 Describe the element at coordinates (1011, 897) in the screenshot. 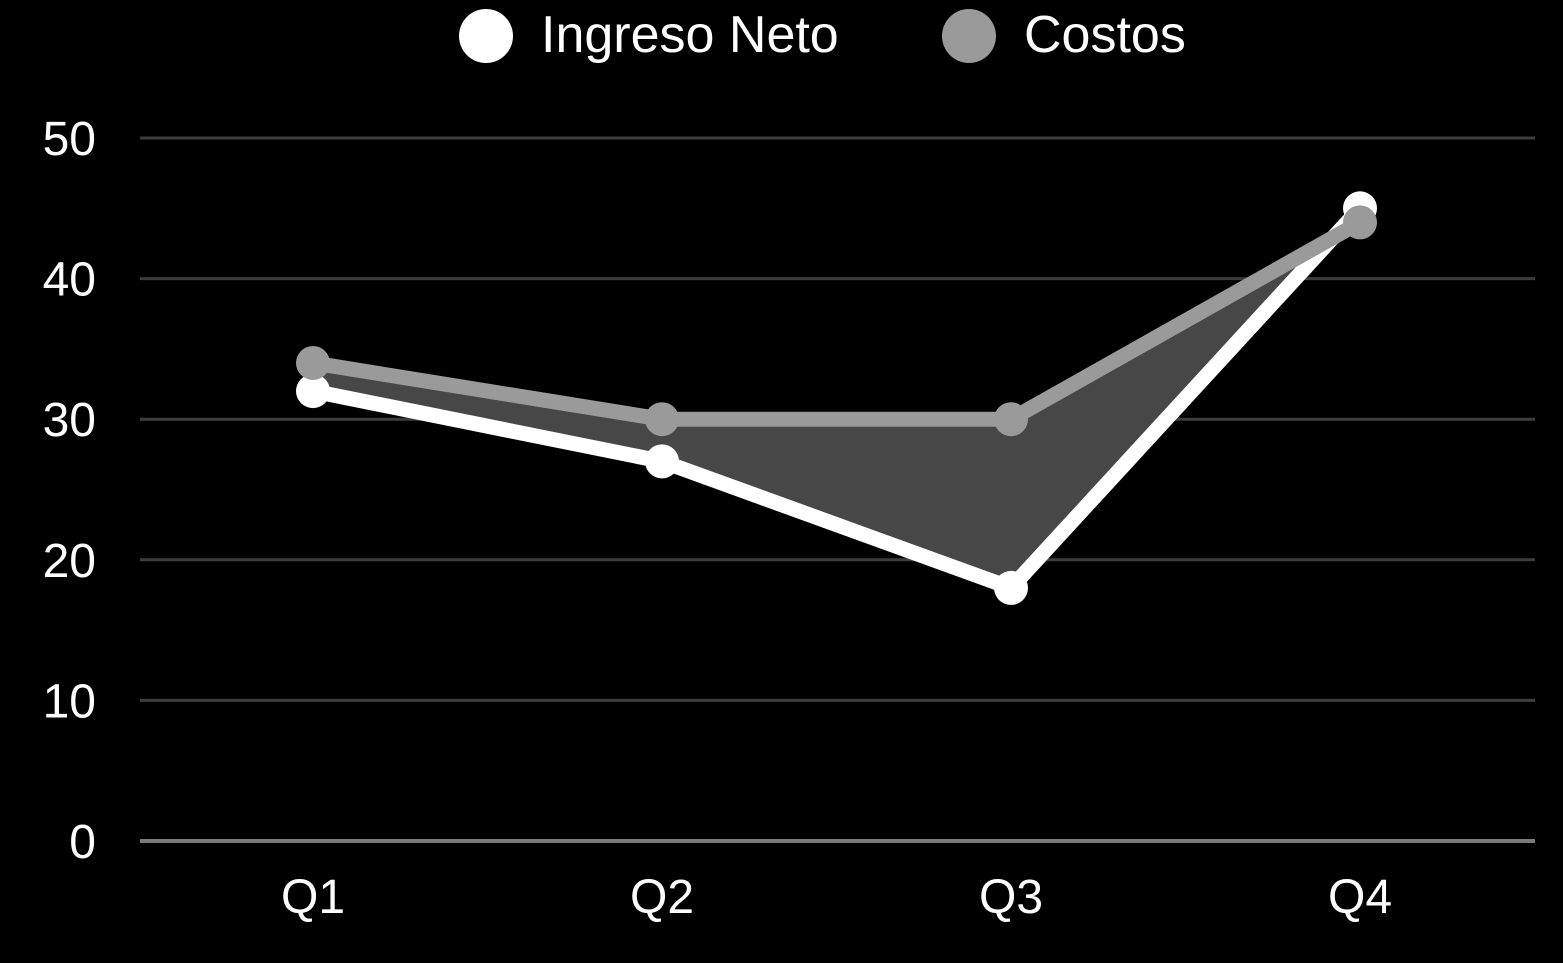

I see `x-tick-label: Q3` at that location.